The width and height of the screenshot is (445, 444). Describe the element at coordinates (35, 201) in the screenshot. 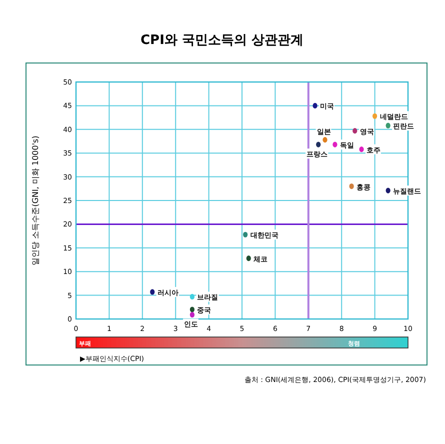

I see `y-axis-title: 일인당 소득수준(GNI, 미화 1000's)` at that location.